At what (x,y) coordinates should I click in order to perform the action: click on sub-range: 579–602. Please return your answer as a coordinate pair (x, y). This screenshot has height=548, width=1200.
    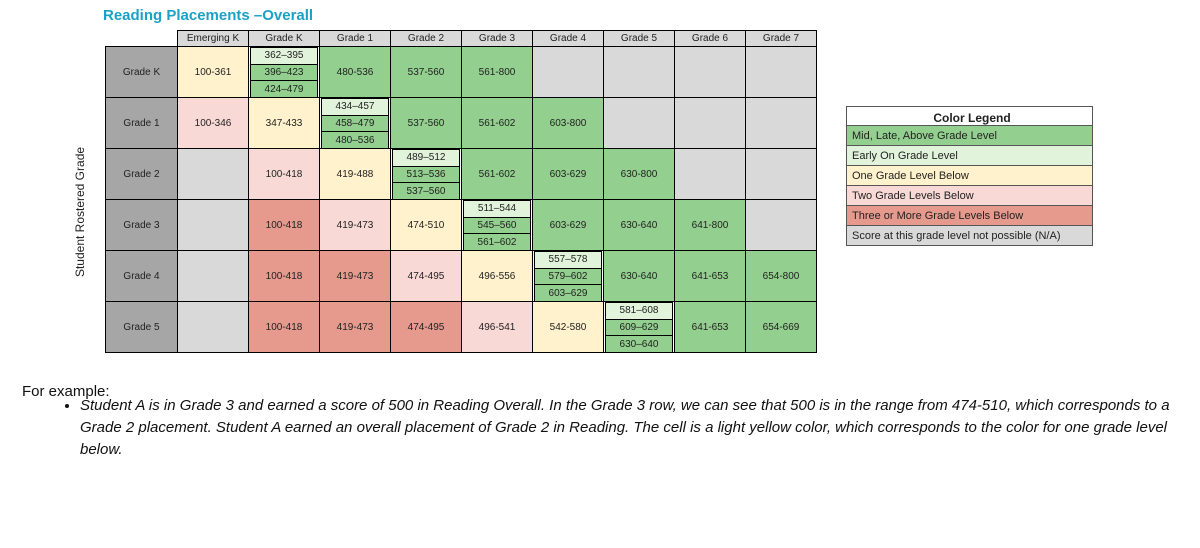
    Looking at the image, I should click on (568, 276).